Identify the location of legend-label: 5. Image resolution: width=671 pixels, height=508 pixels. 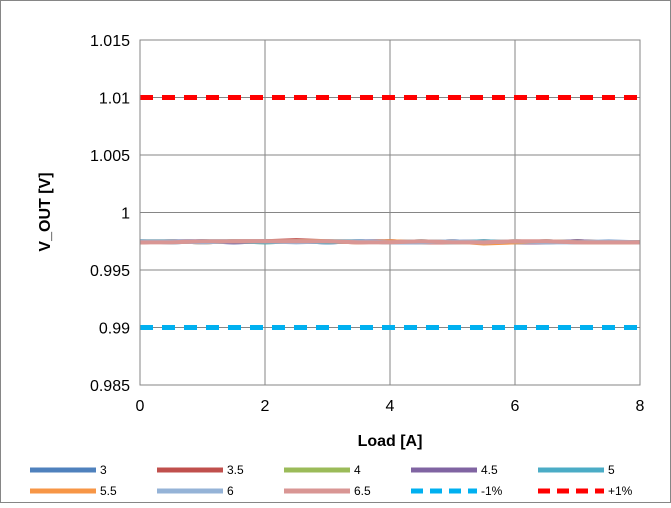
(611, 470).